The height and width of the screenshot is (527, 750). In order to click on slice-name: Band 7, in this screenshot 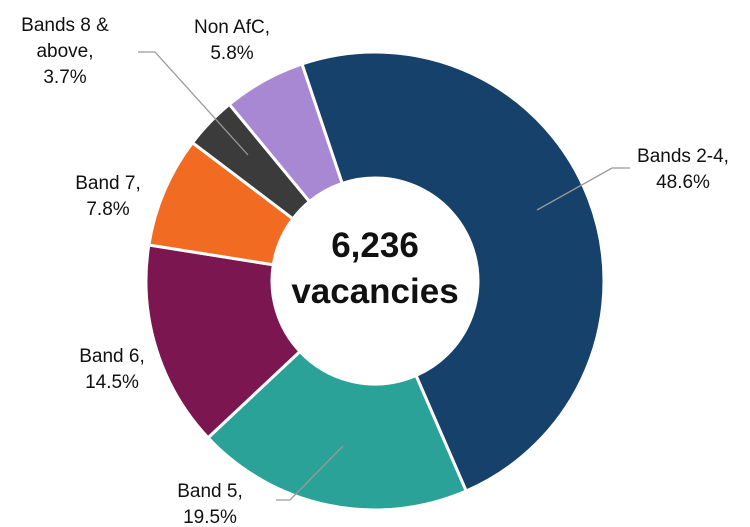, I will do `click(108, 183)`.